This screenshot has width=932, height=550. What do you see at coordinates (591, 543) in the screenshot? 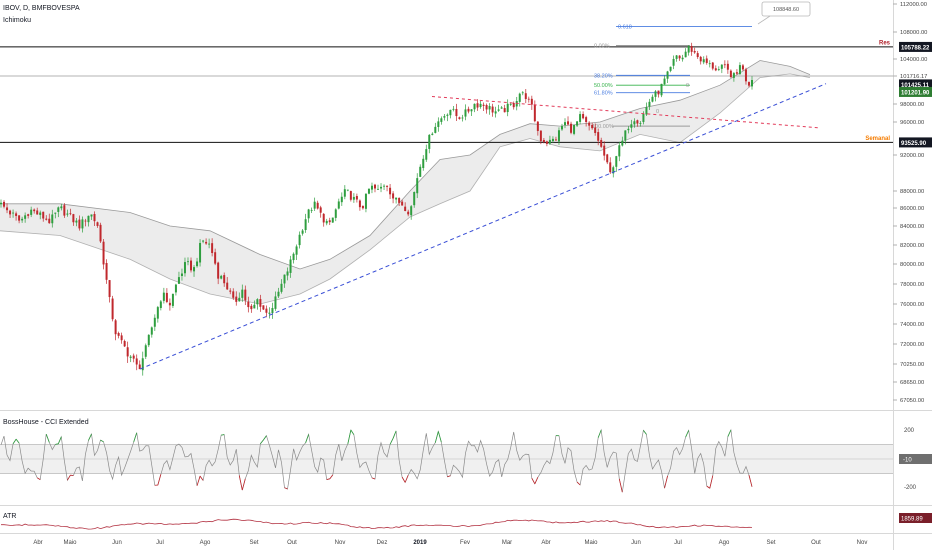
I see `time-tick-label: Maio` at bounding box center [591, 543].